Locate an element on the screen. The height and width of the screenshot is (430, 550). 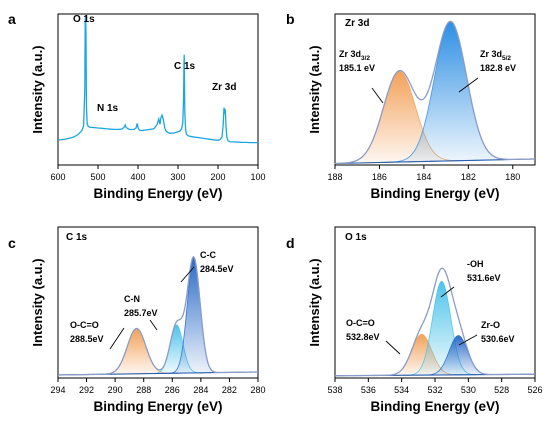
x-tick-label: 280 is located at coordinates (257, 390).